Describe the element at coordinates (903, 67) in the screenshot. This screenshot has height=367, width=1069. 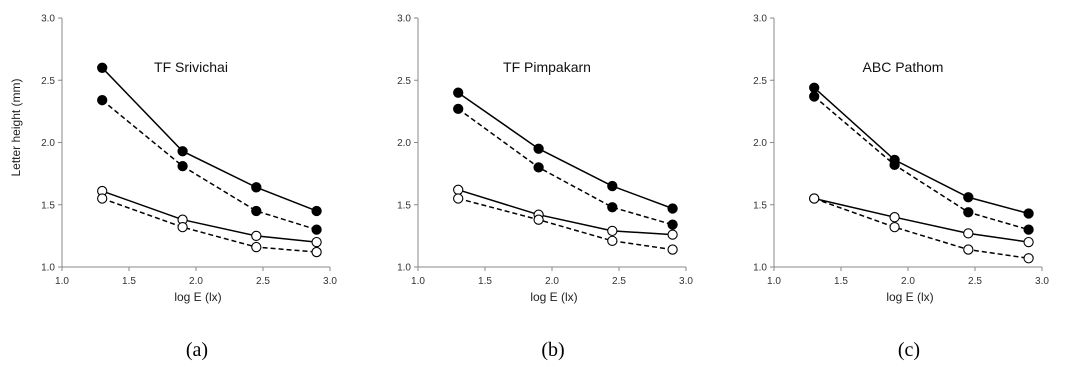
I see `panel-title: ABC Pathom` at that location.